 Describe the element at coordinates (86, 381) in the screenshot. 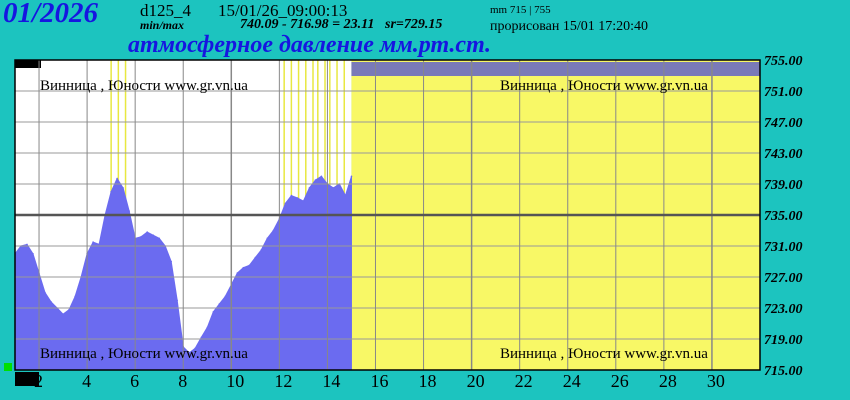

I see `x-tick-1: 4` at that location.